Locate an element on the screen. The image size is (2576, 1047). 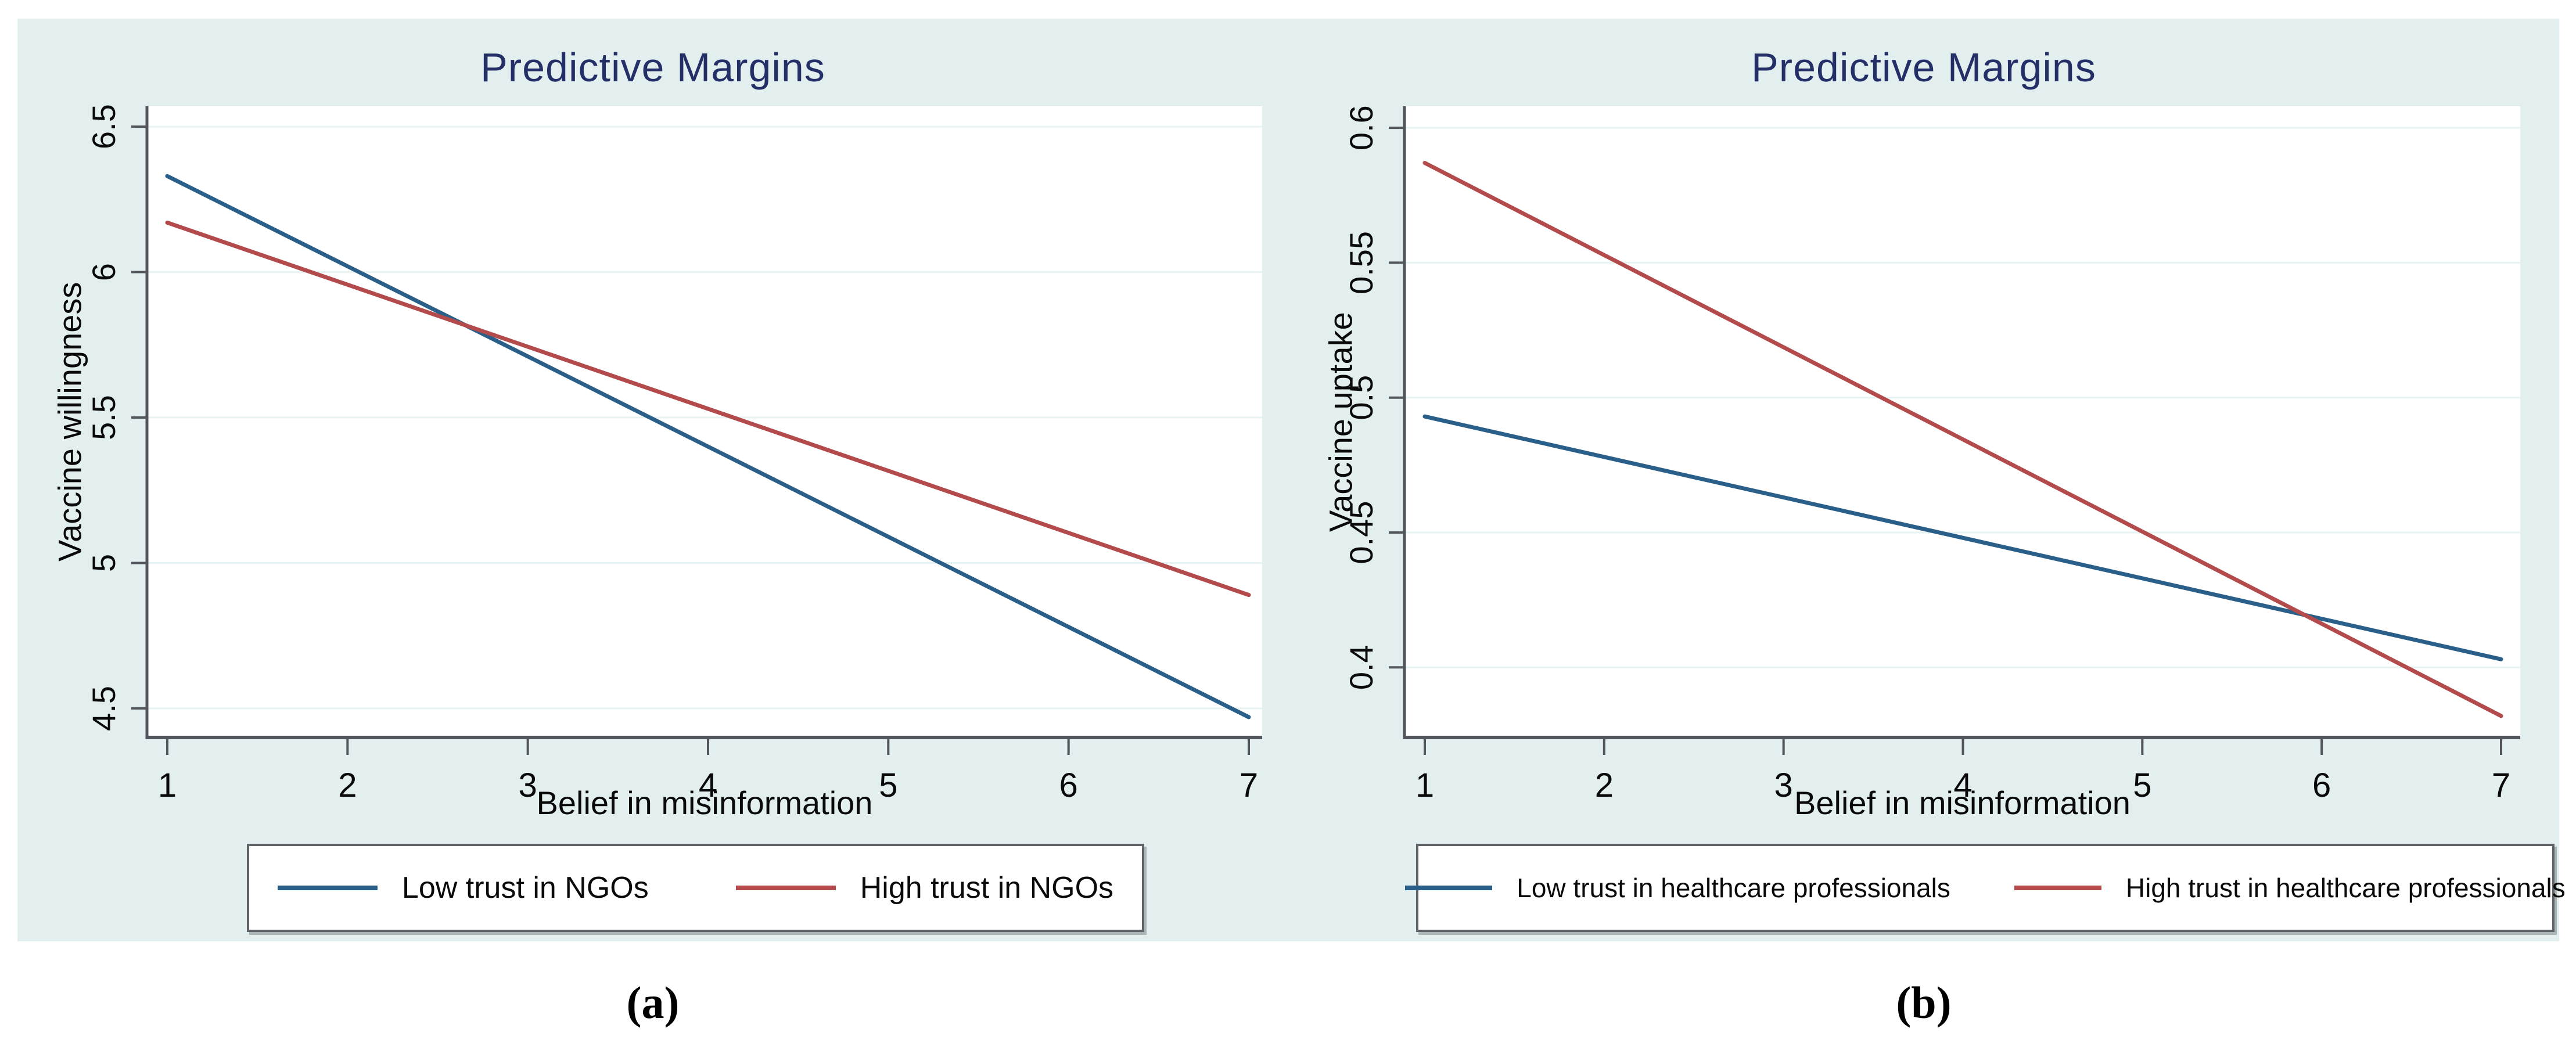
legend-label-low-trust: Low trust in NGOs is located at coordinates (525, 888).